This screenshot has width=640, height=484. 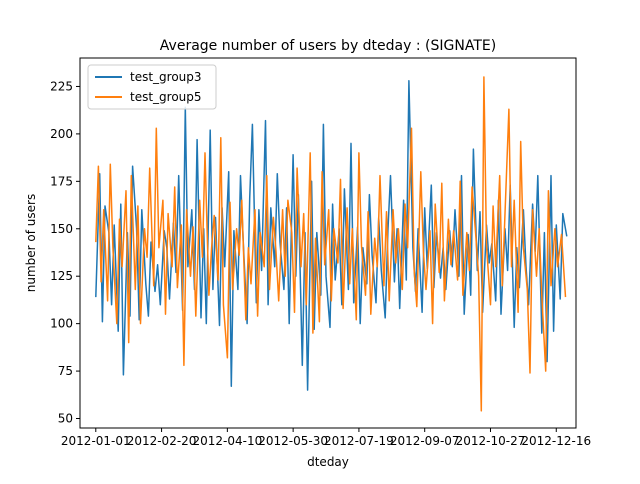 What do you see at coordinates (65, 419) in the screenshot?
I see `y-tick-label: 50` at bounding box center [65, 419].